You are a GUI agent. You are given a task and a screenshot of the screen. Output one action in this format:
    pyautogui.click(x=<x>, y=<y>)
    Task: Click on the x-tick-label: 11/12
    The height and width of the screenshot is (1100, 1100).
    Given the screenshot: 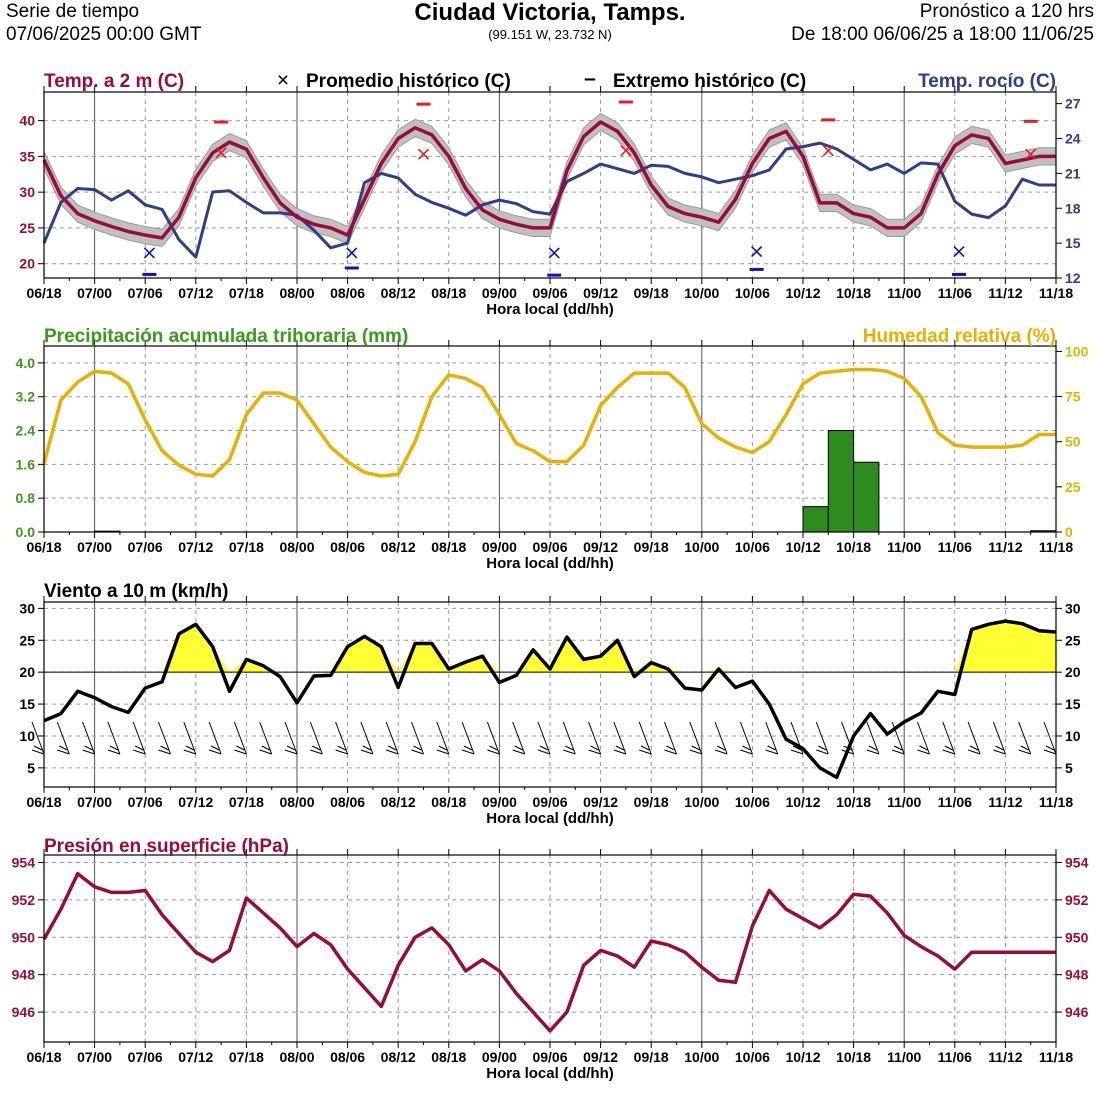 What is the action you would take?
    pyautogui.click(x=1005, y=802)
    